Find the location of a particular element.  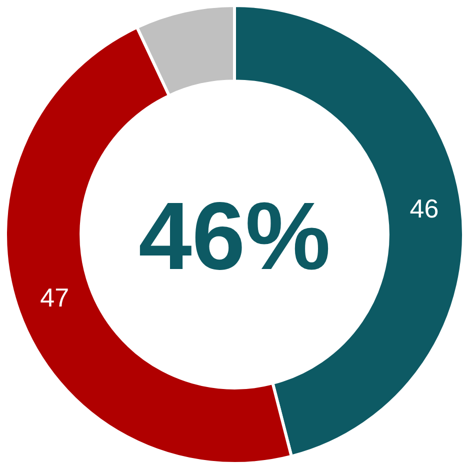

text: 46% is located at coordinates (234, 236).